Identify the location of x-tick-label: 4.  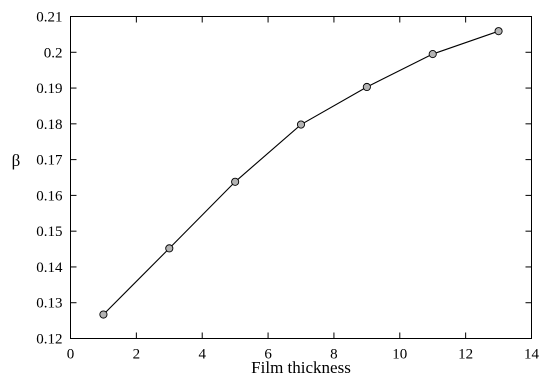
(202, 355).